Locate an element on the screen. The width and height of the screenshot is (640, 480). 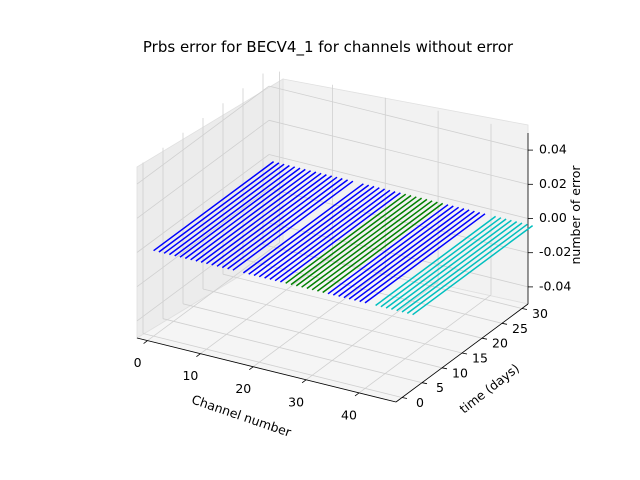
x-tick-label: 20 is located at coordinates (243, 388).